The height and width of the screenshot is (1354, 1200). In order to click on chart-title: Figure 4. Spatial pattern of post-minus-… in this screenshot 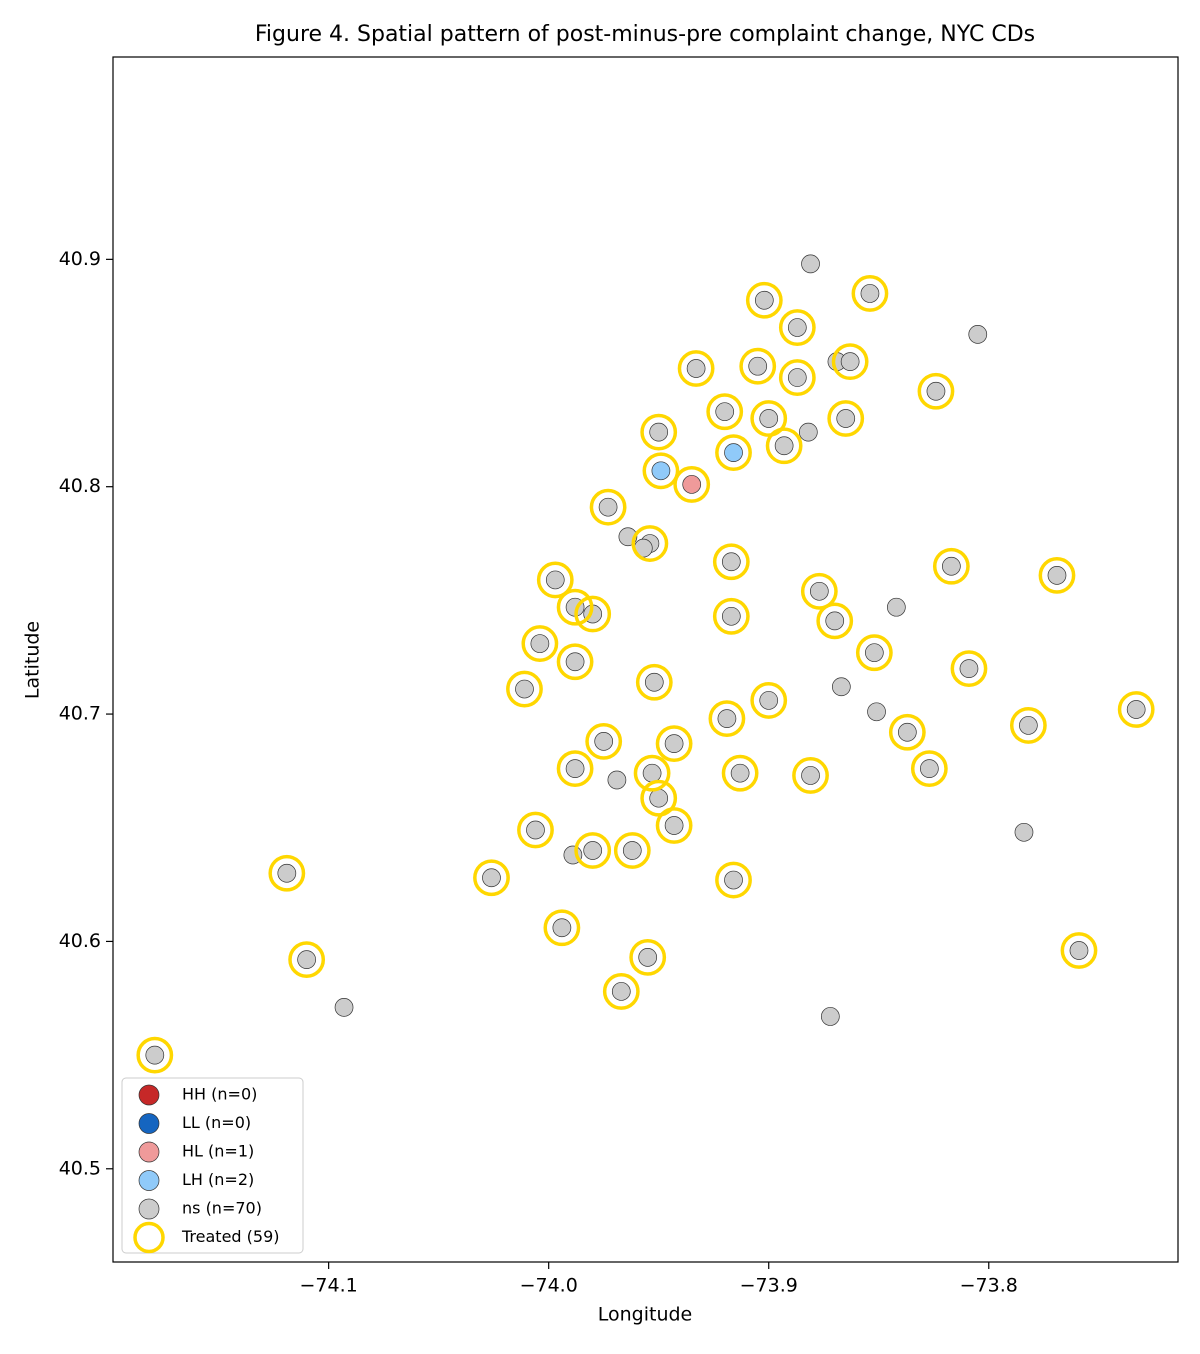, I will do `click(645, 34)`.